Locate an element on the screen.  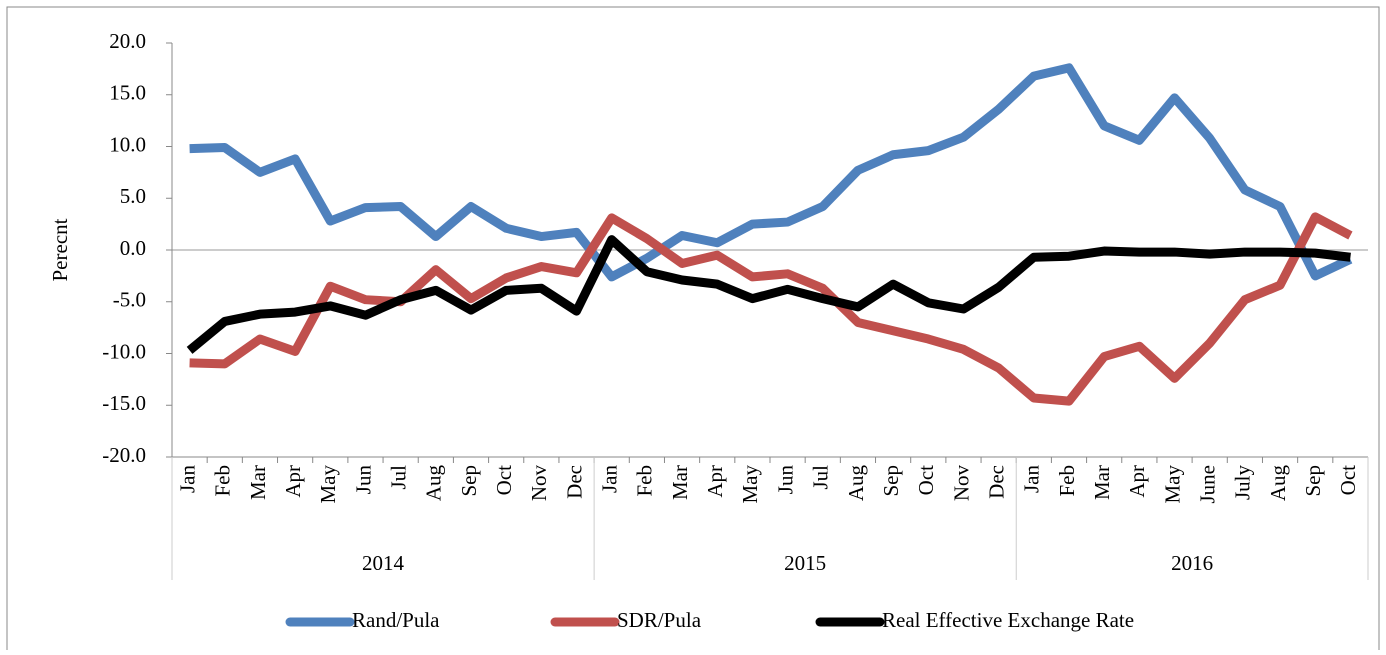
y-tick-label: 0.0 is located at coordinates (133, 248).